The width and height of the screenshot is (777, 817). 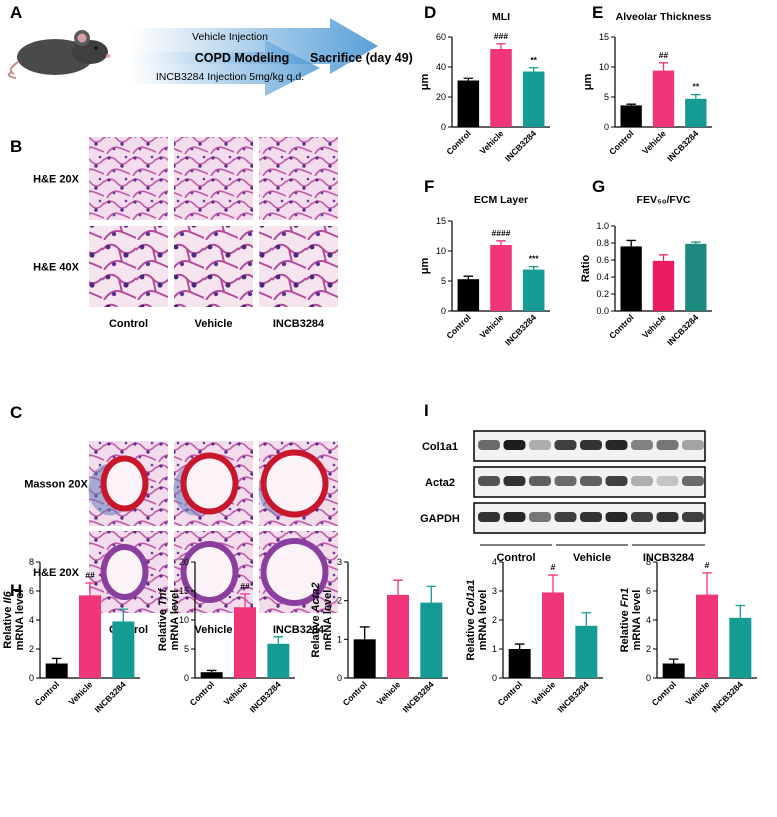 What do you see at coordinates (592, 558) in the screenshot?
I see `group-label: Vehicle` at bounding box center [592, 558].